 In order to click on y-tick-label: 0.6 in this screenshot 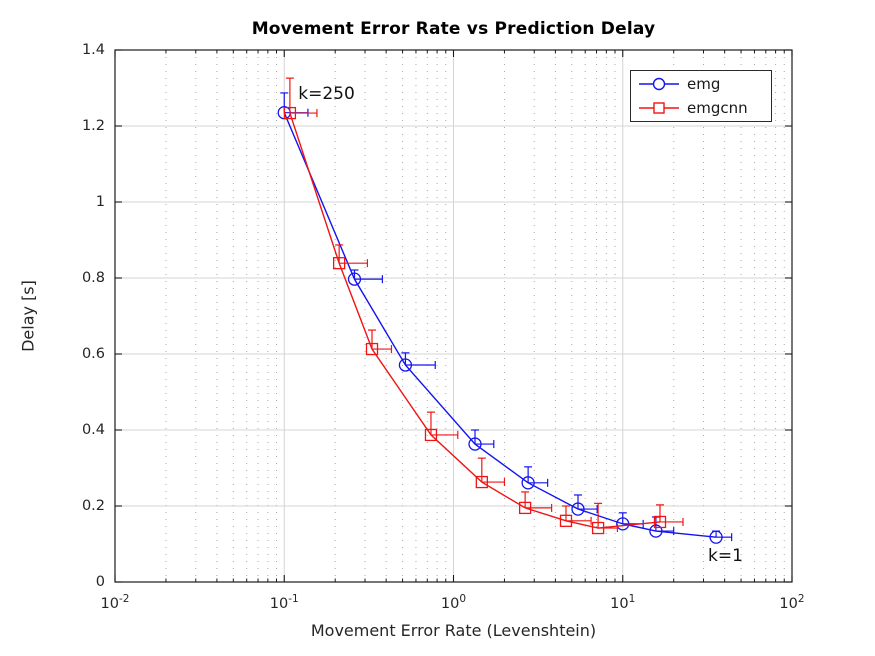, I will do `click(93, 354)`.